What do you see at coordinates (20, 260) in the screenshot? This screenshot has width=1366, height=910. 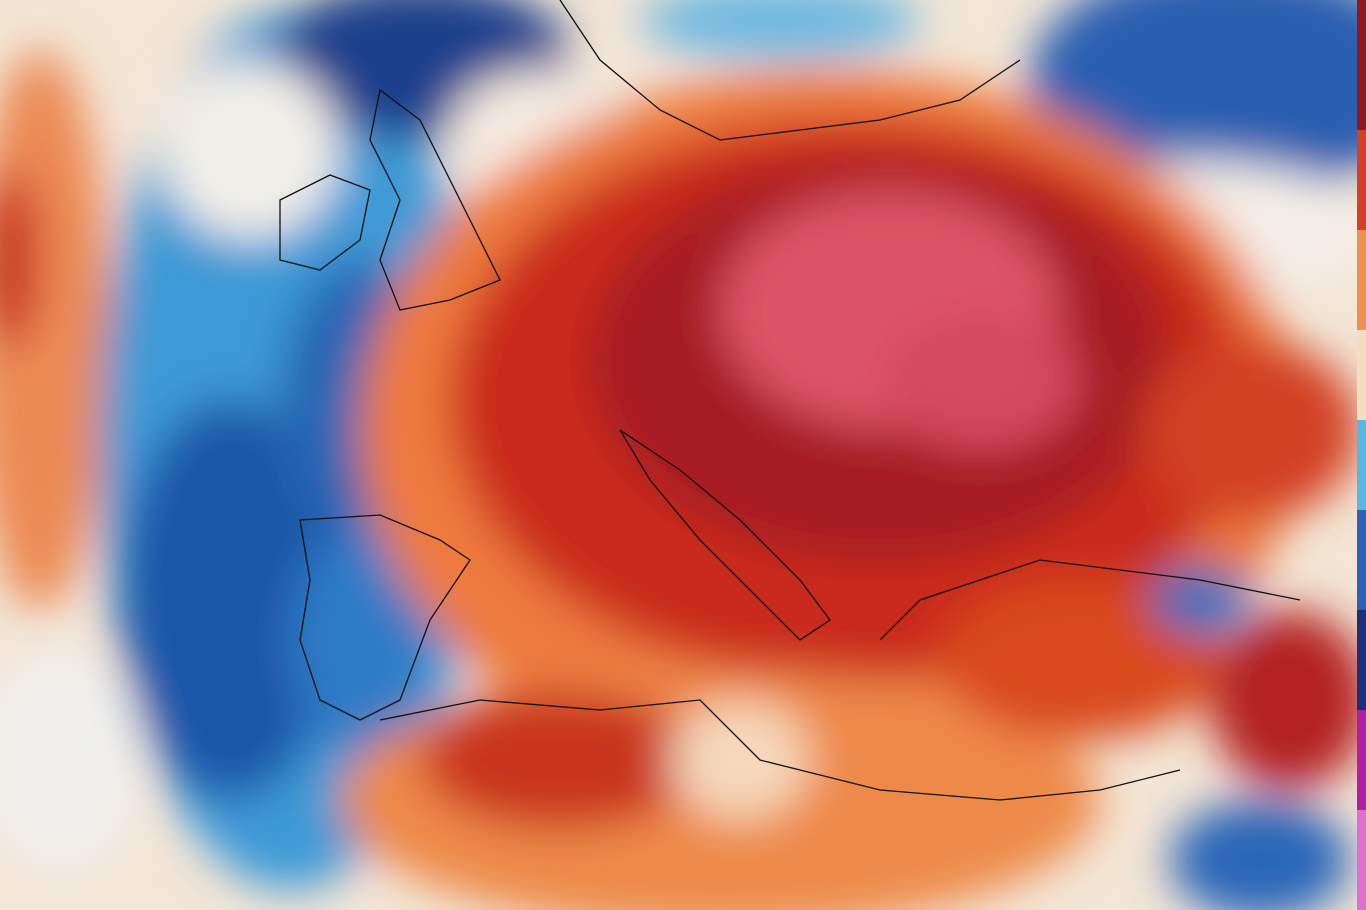 I see `warm-core` at bounding box center [20, 260].